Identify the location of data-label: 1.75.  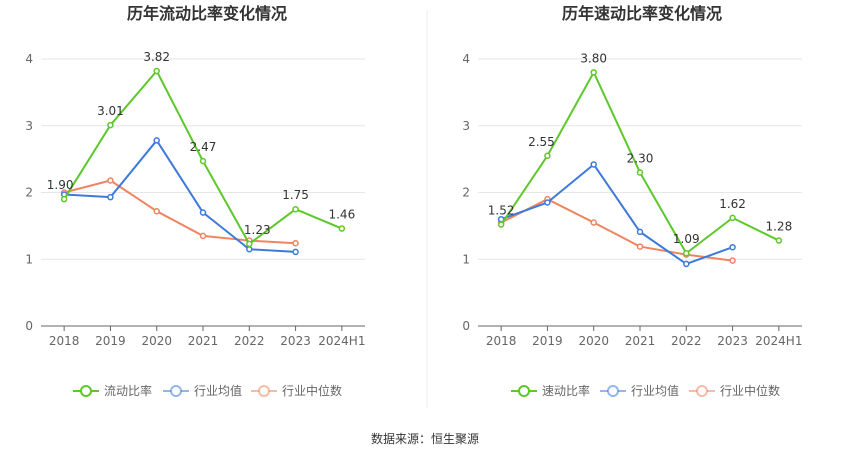
(295, 195).